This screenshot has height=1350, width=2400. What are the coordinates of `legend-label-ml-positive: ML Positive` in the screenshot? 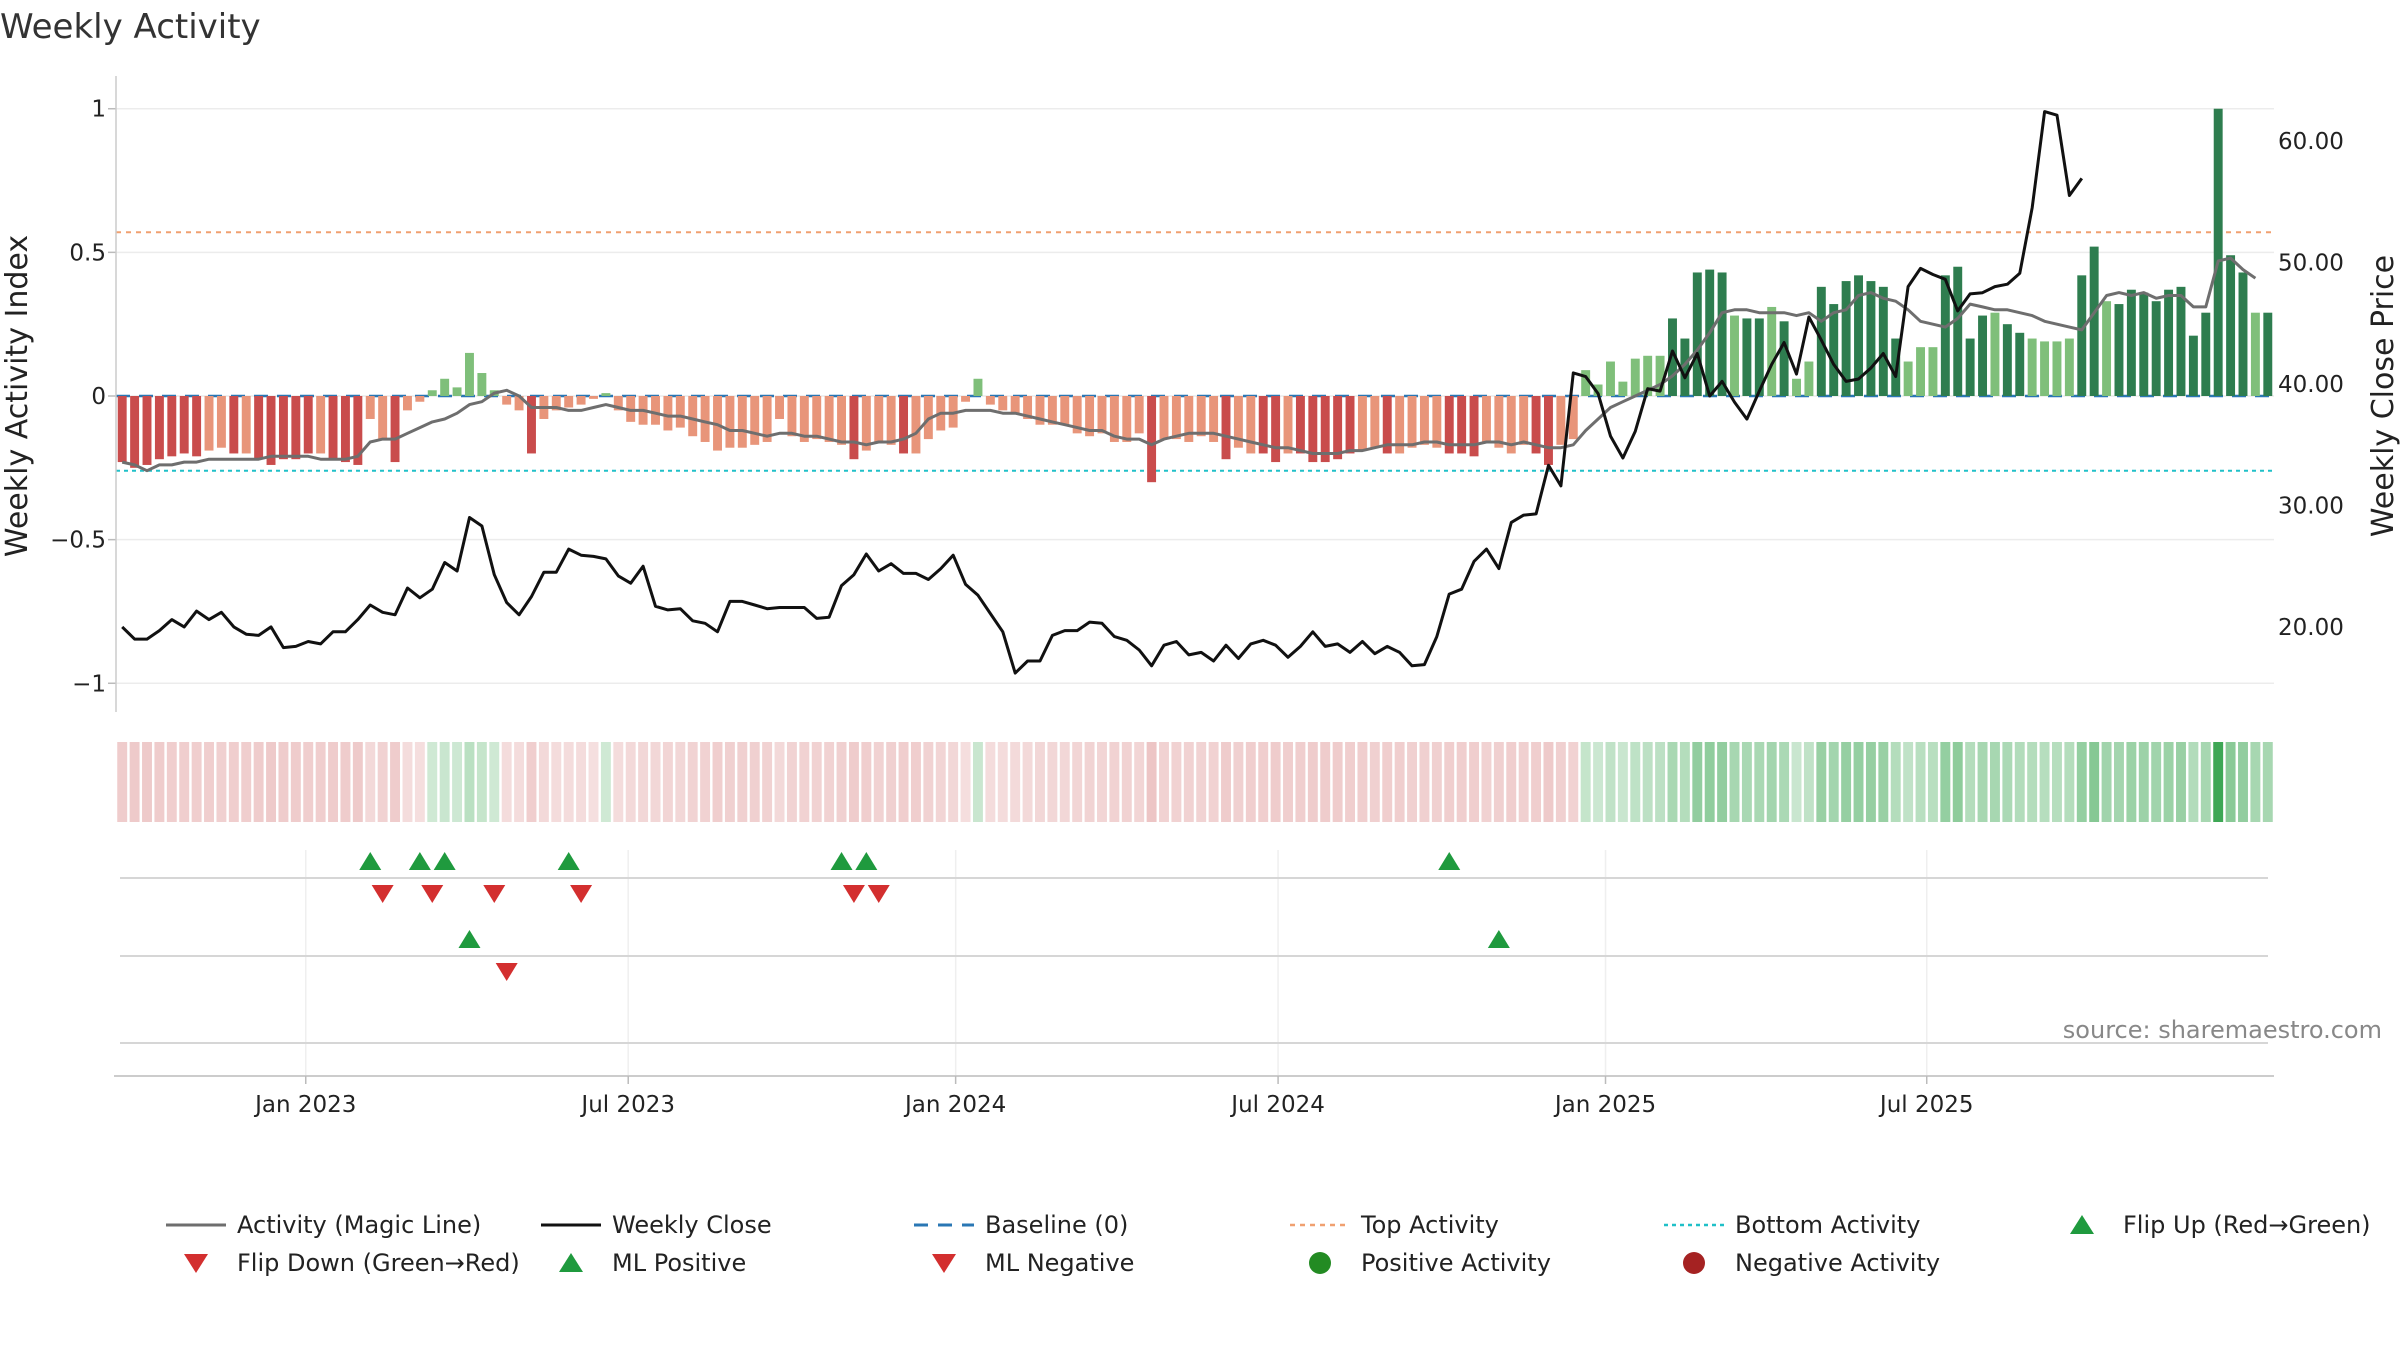 It's located at (679, 1263).